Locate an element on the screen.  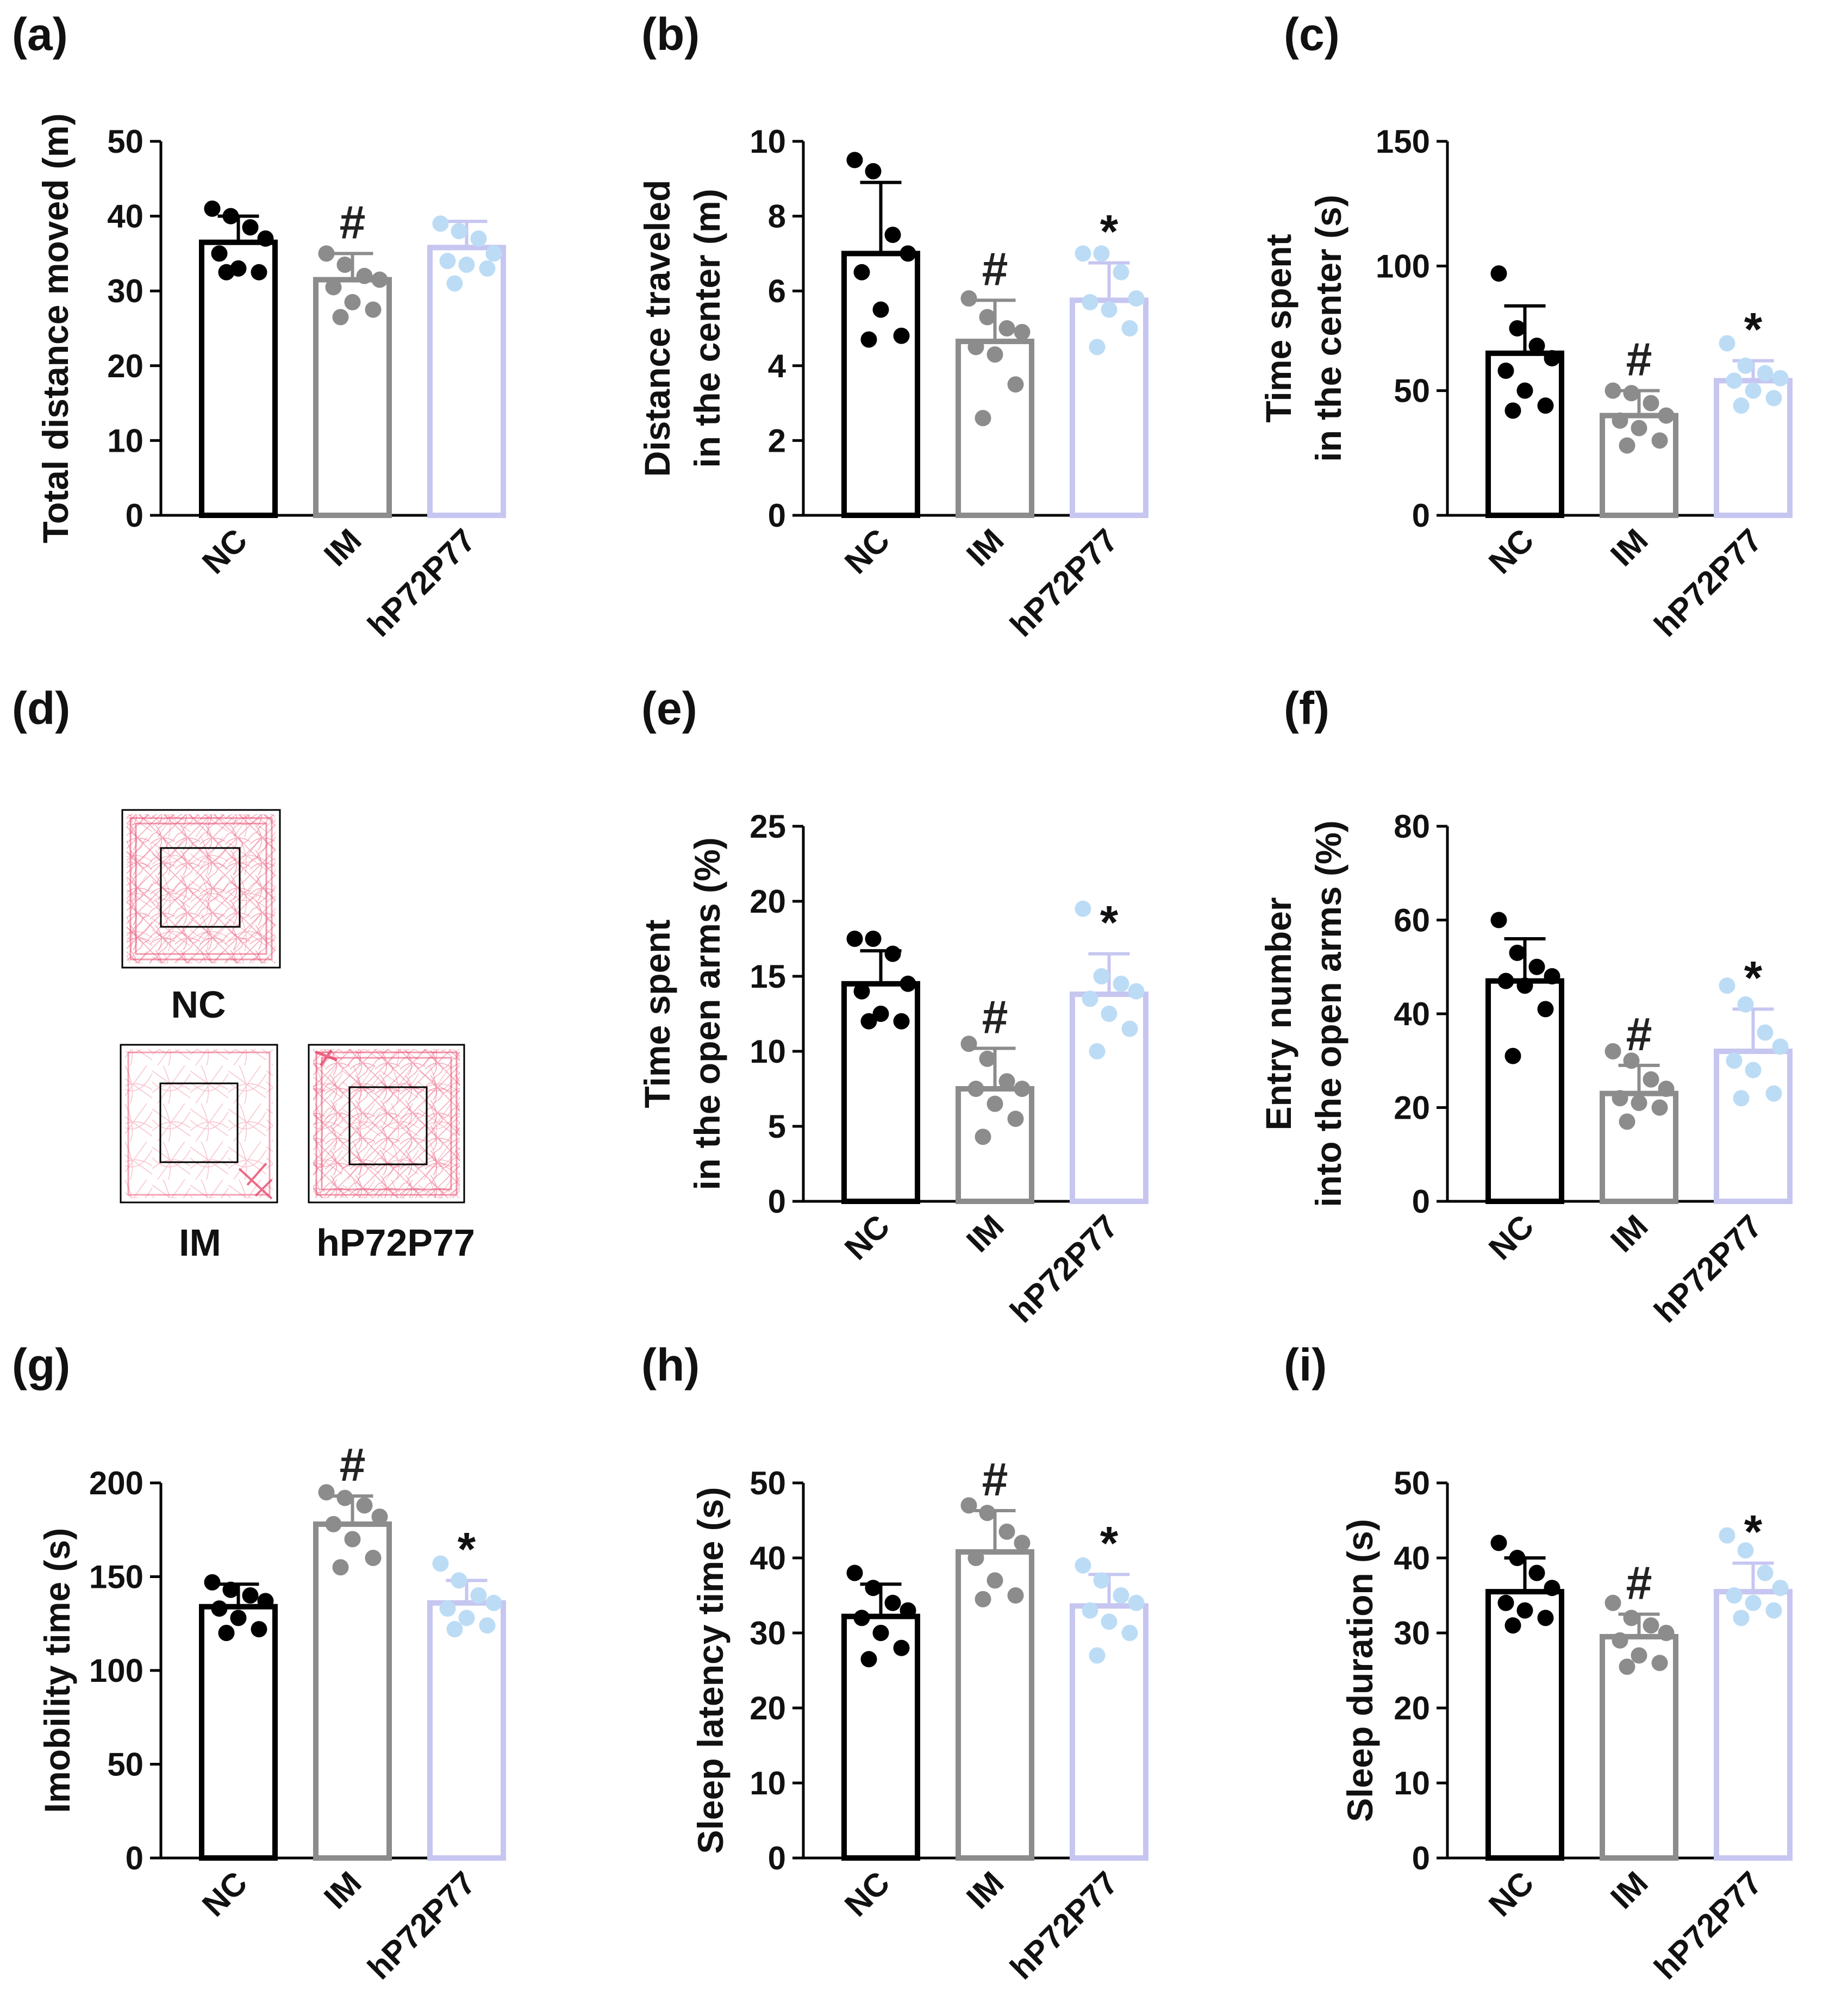
y-tick-label: 15 is located at coordinates (768, 976).